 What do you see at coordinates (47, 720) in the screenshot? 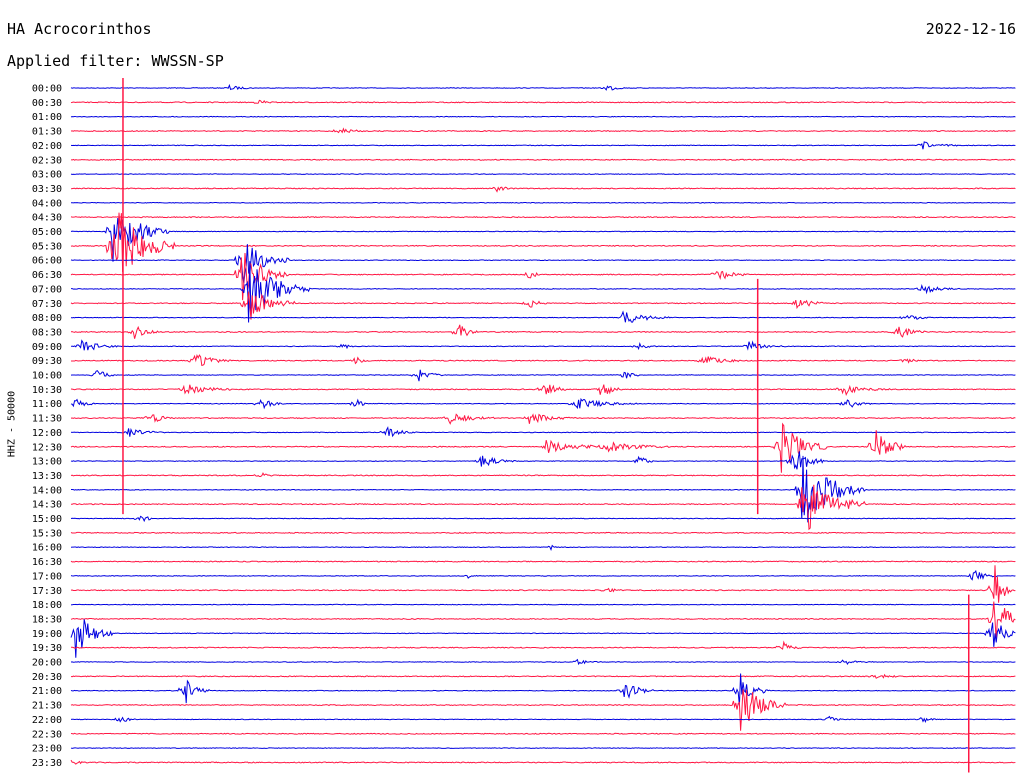
I see `row-time-label: 22:00` at bounding box center [47, 720].